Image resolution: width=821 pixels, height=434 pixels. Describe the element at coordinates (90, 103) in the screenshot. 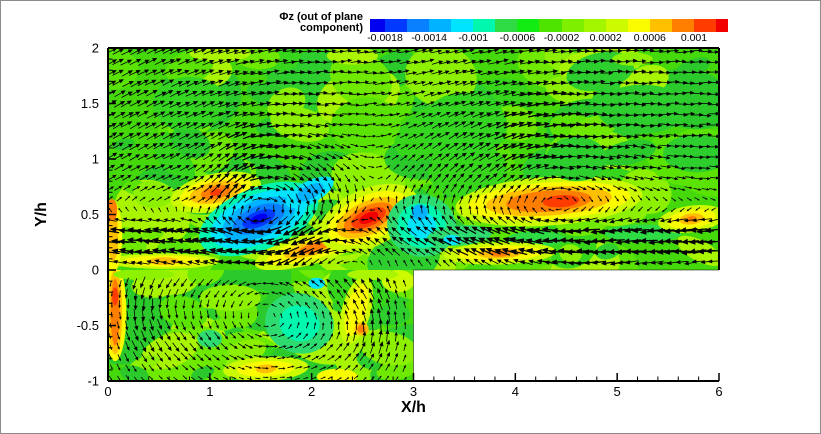

I see `y-tick-label: 1.5` at that location.